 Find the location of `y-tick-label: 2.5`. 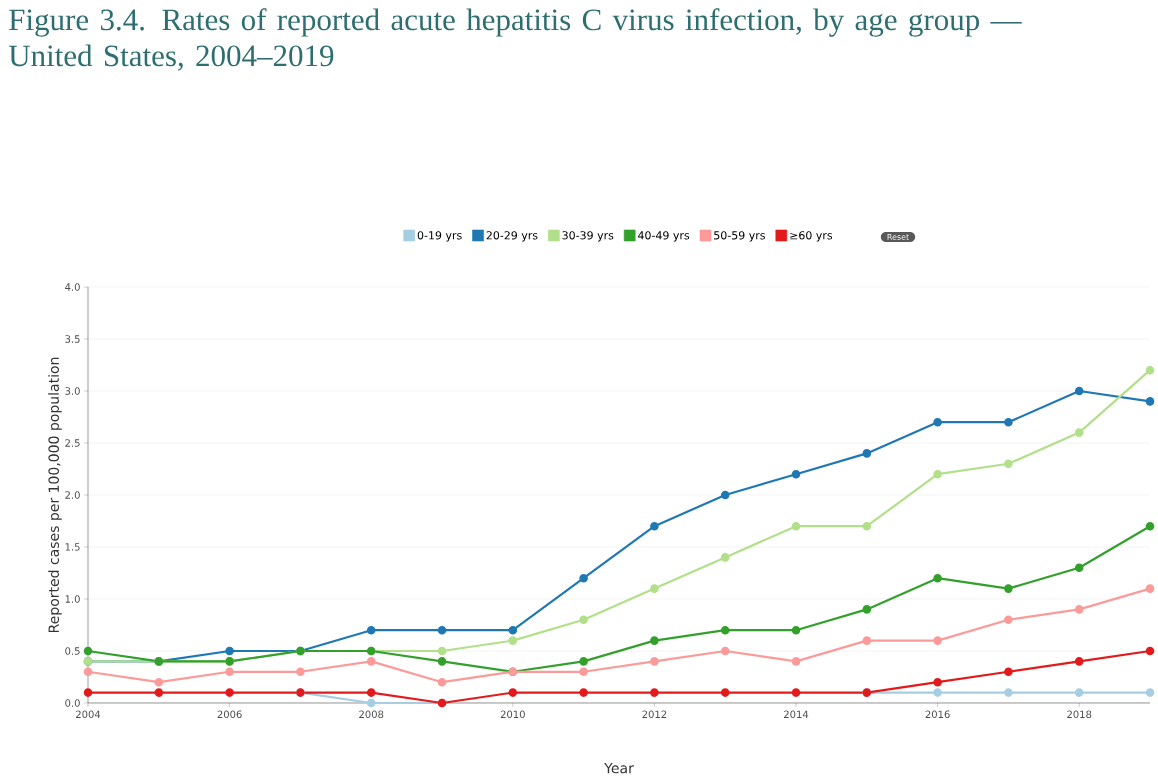

y-tick-label: 2.5 is located at coordinates (72, 443).